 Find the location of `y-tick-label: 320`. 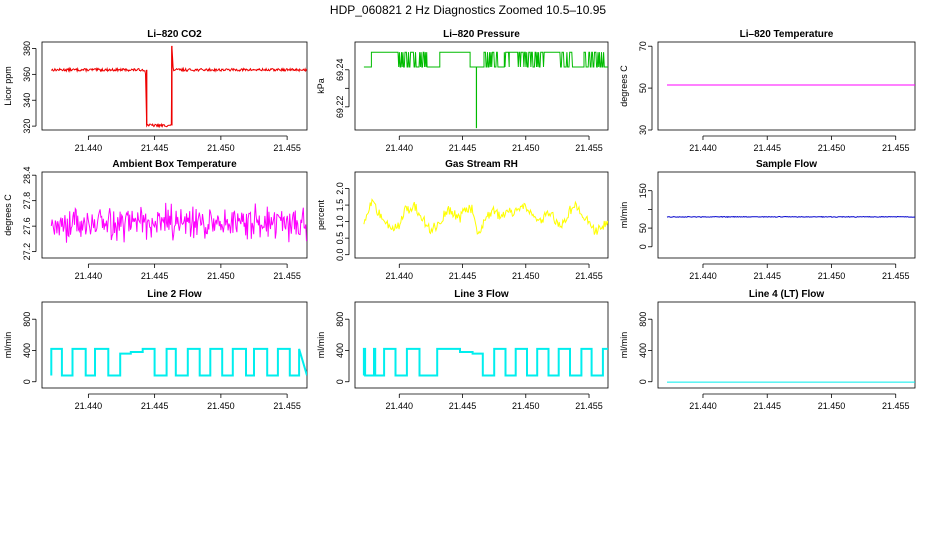

y-tick-label: 320 is located at coordinates (27, 126).